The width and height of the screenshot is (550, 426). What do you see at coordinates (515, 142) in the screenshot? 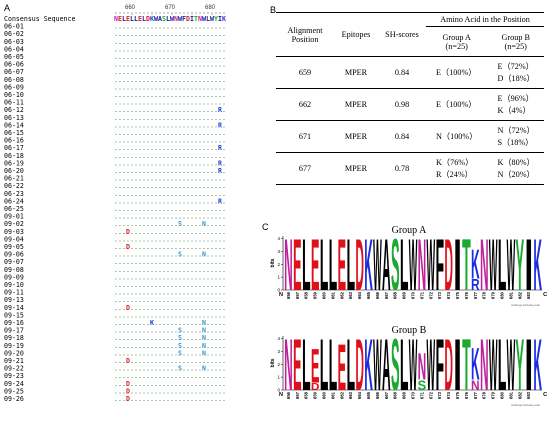
I see `amino-acid-frequency: S（18%）` at bounding box center [515, 142].